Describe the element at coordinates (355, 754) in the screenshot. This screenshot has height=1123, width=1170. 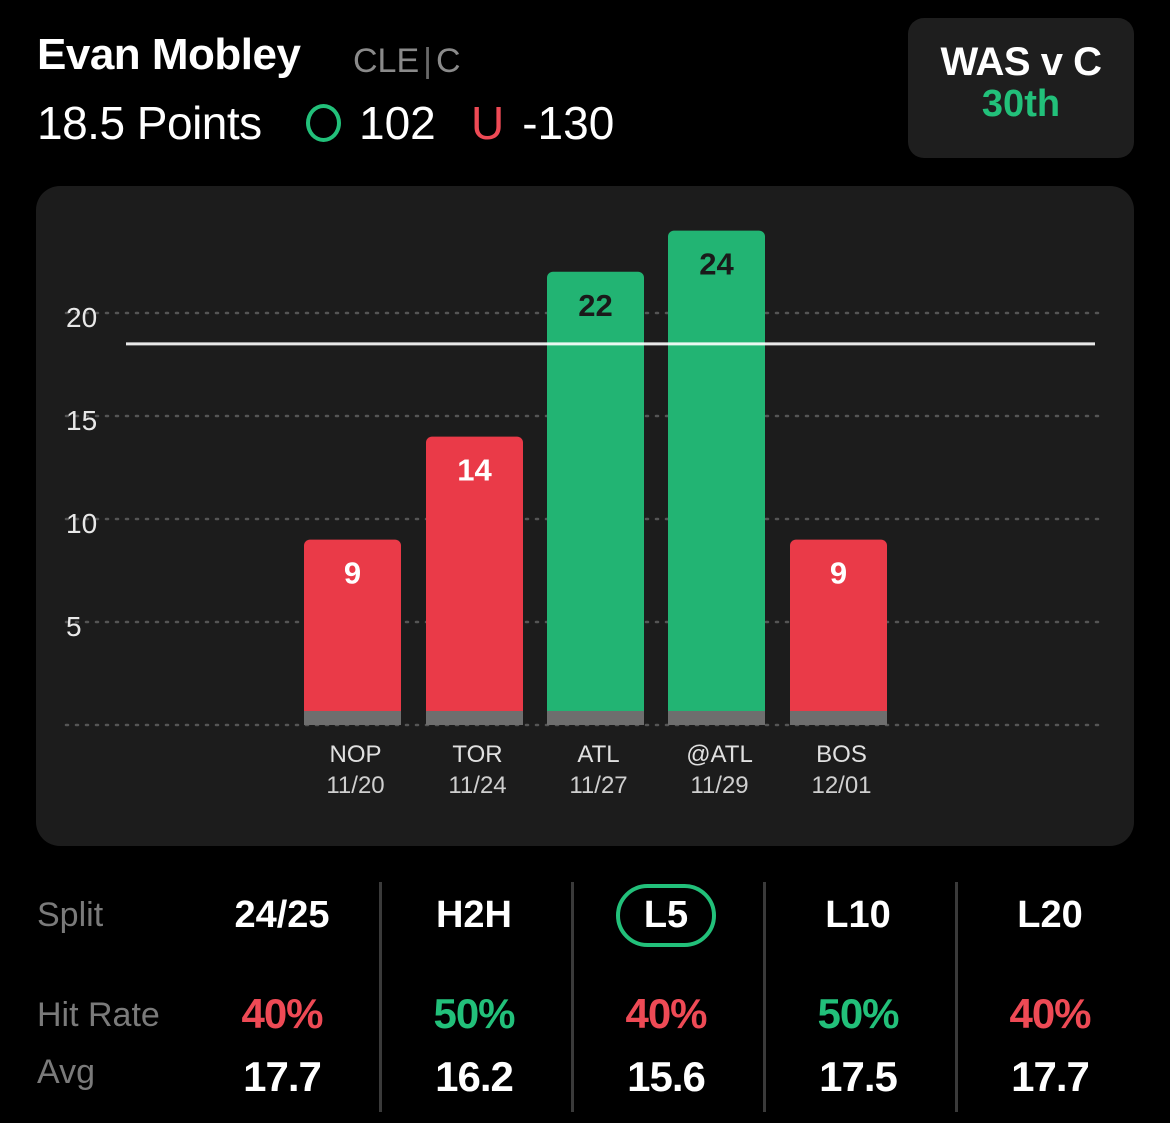
I see `x-tick-opponent: NOP` at that location.